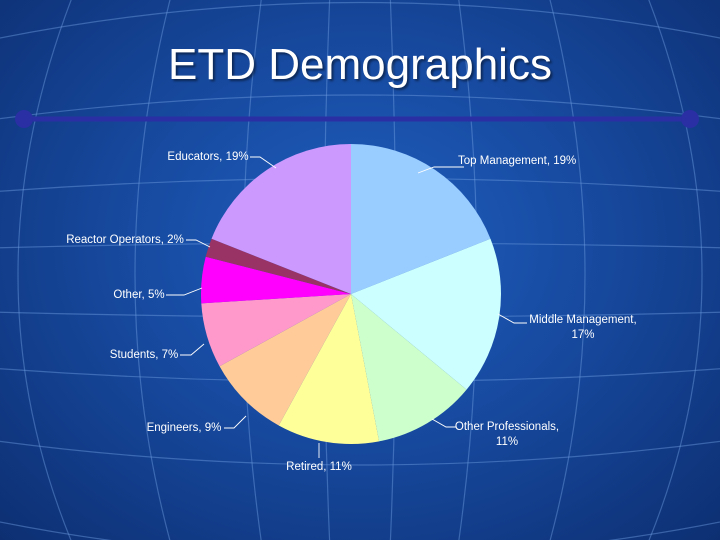 The width and height of the screenshot is (720, 540). I want to click on pie-slice-top-management, so click(421, 219).